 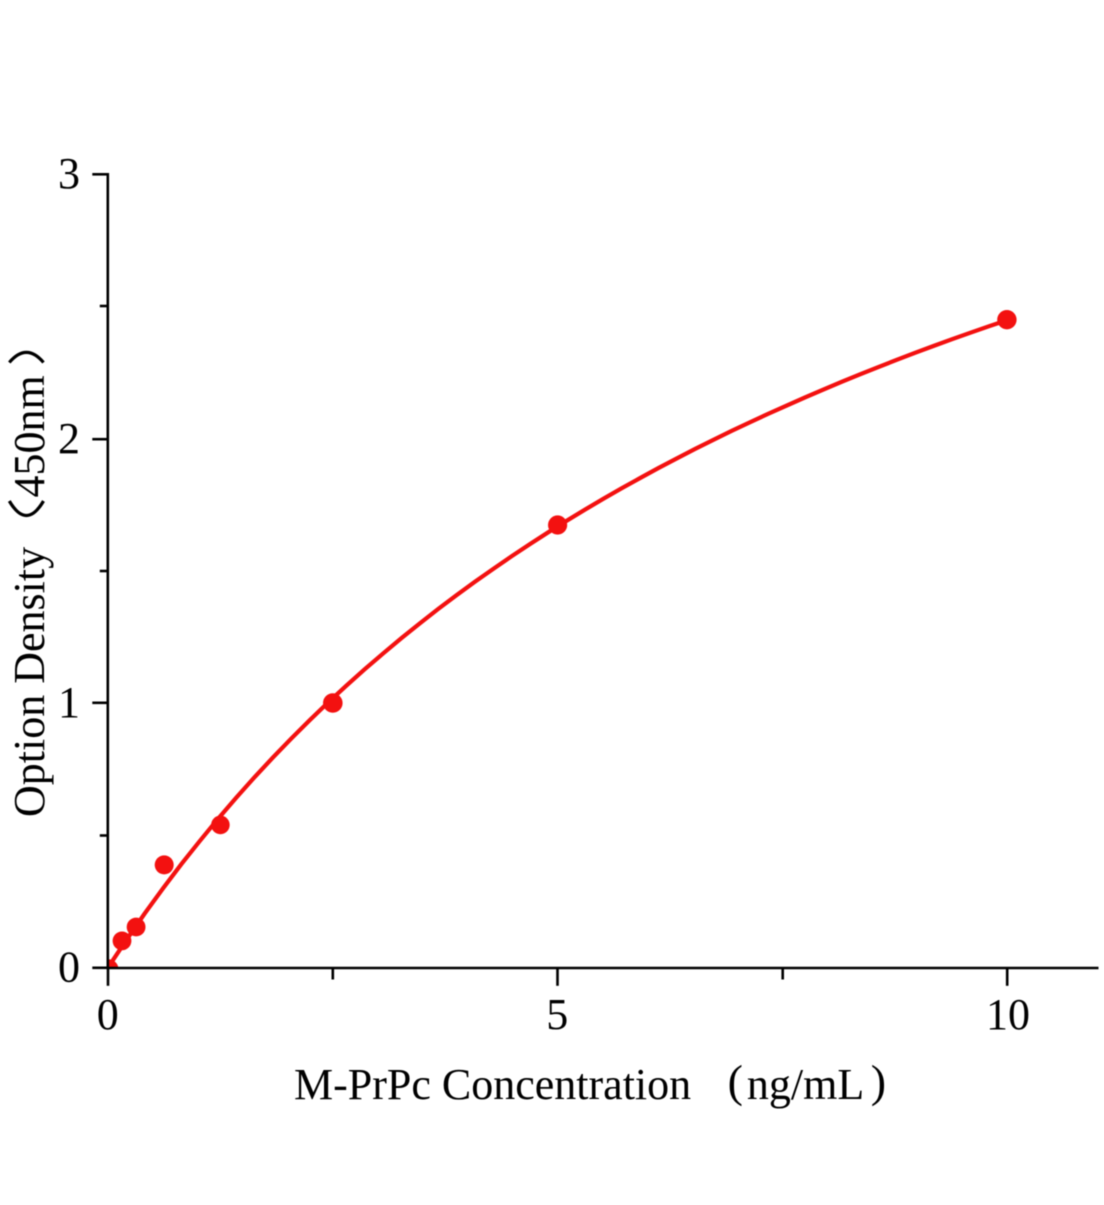 What do you see at coordinates (557, 1014) in the screenshot?
I see `svg-text: 5` at bounding box center [557, 1014].